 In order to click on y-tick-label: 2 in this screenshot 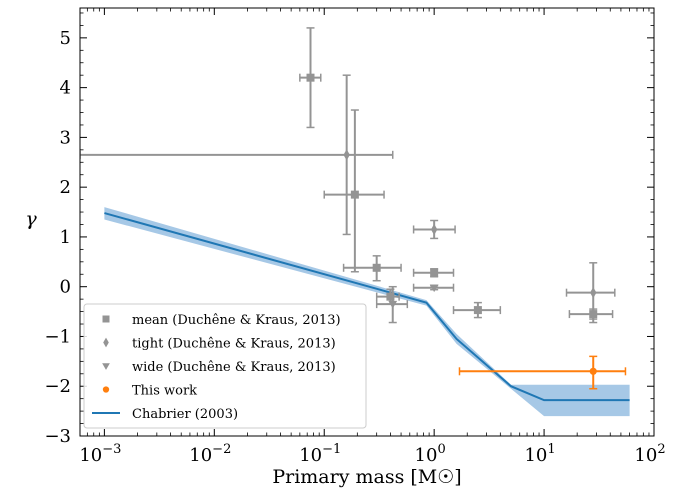, I will do `click(65, 187)`.